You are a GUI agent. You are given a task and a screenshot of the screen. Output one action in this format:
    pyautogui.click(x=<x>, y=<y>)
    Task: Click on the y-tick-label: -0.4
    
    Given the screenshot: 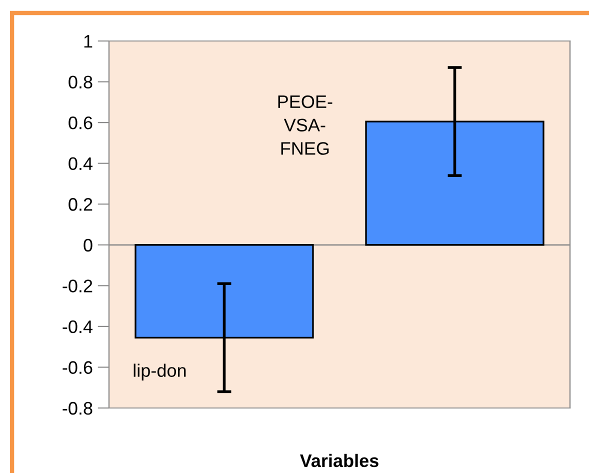 What is the action you would take?
    pyautogui.click(x=77, y=327)
    